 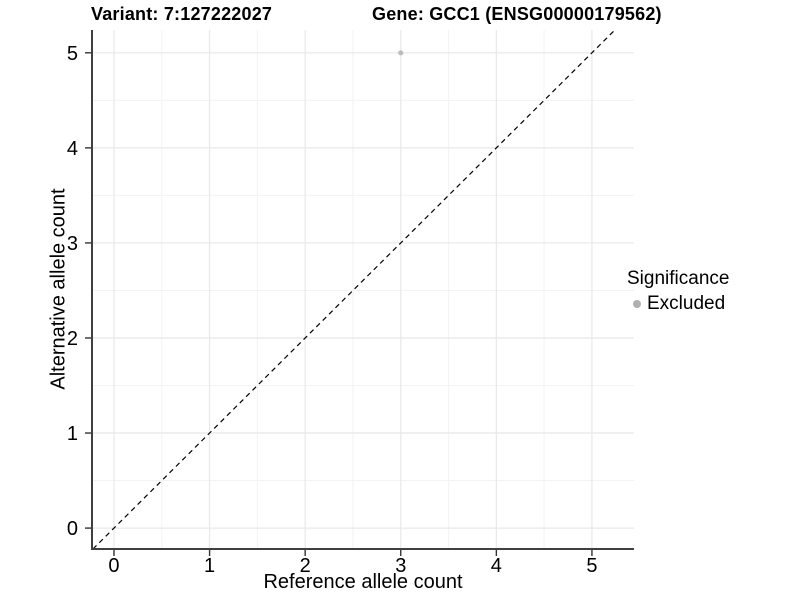 I want to click on legend-item-label: Excluded, so click(x=686, y=303).